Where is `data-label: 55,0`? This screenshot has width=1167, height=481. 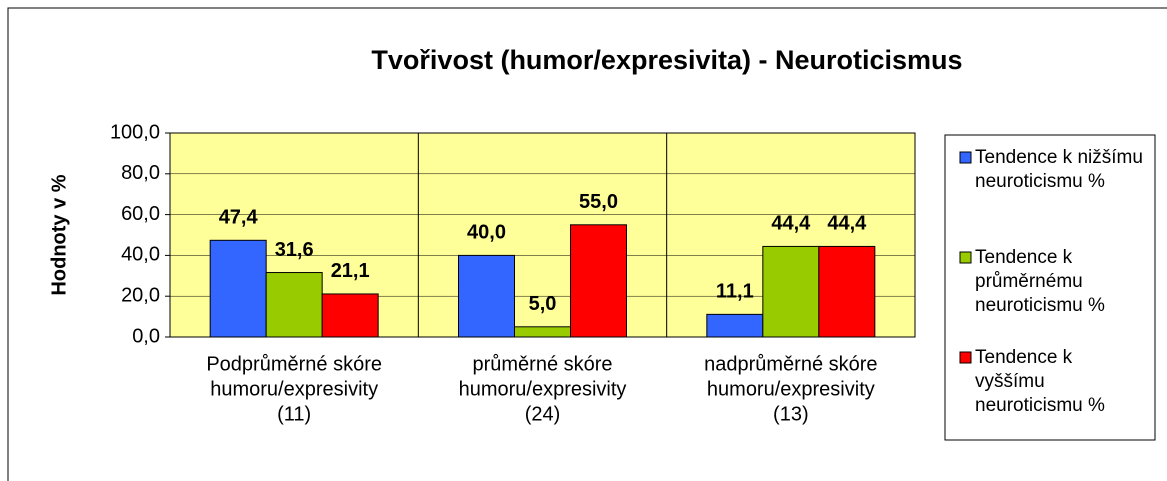 data-label: 55,0 is located at coordinates (598, 202).